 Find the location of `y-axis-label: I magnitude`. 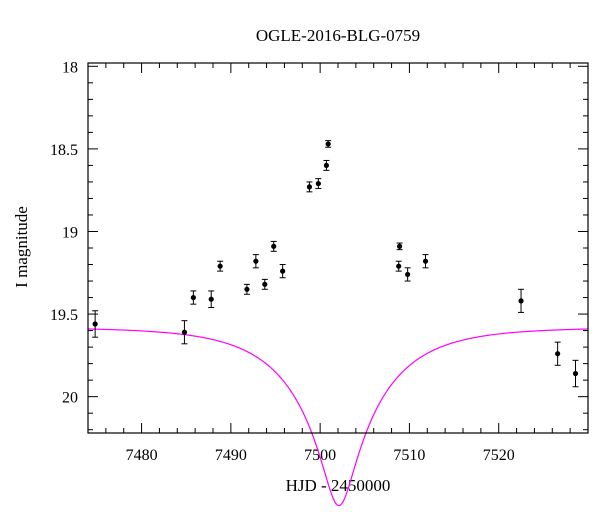

y-axis-label: I magnitude is located at coordinates (21, 247).